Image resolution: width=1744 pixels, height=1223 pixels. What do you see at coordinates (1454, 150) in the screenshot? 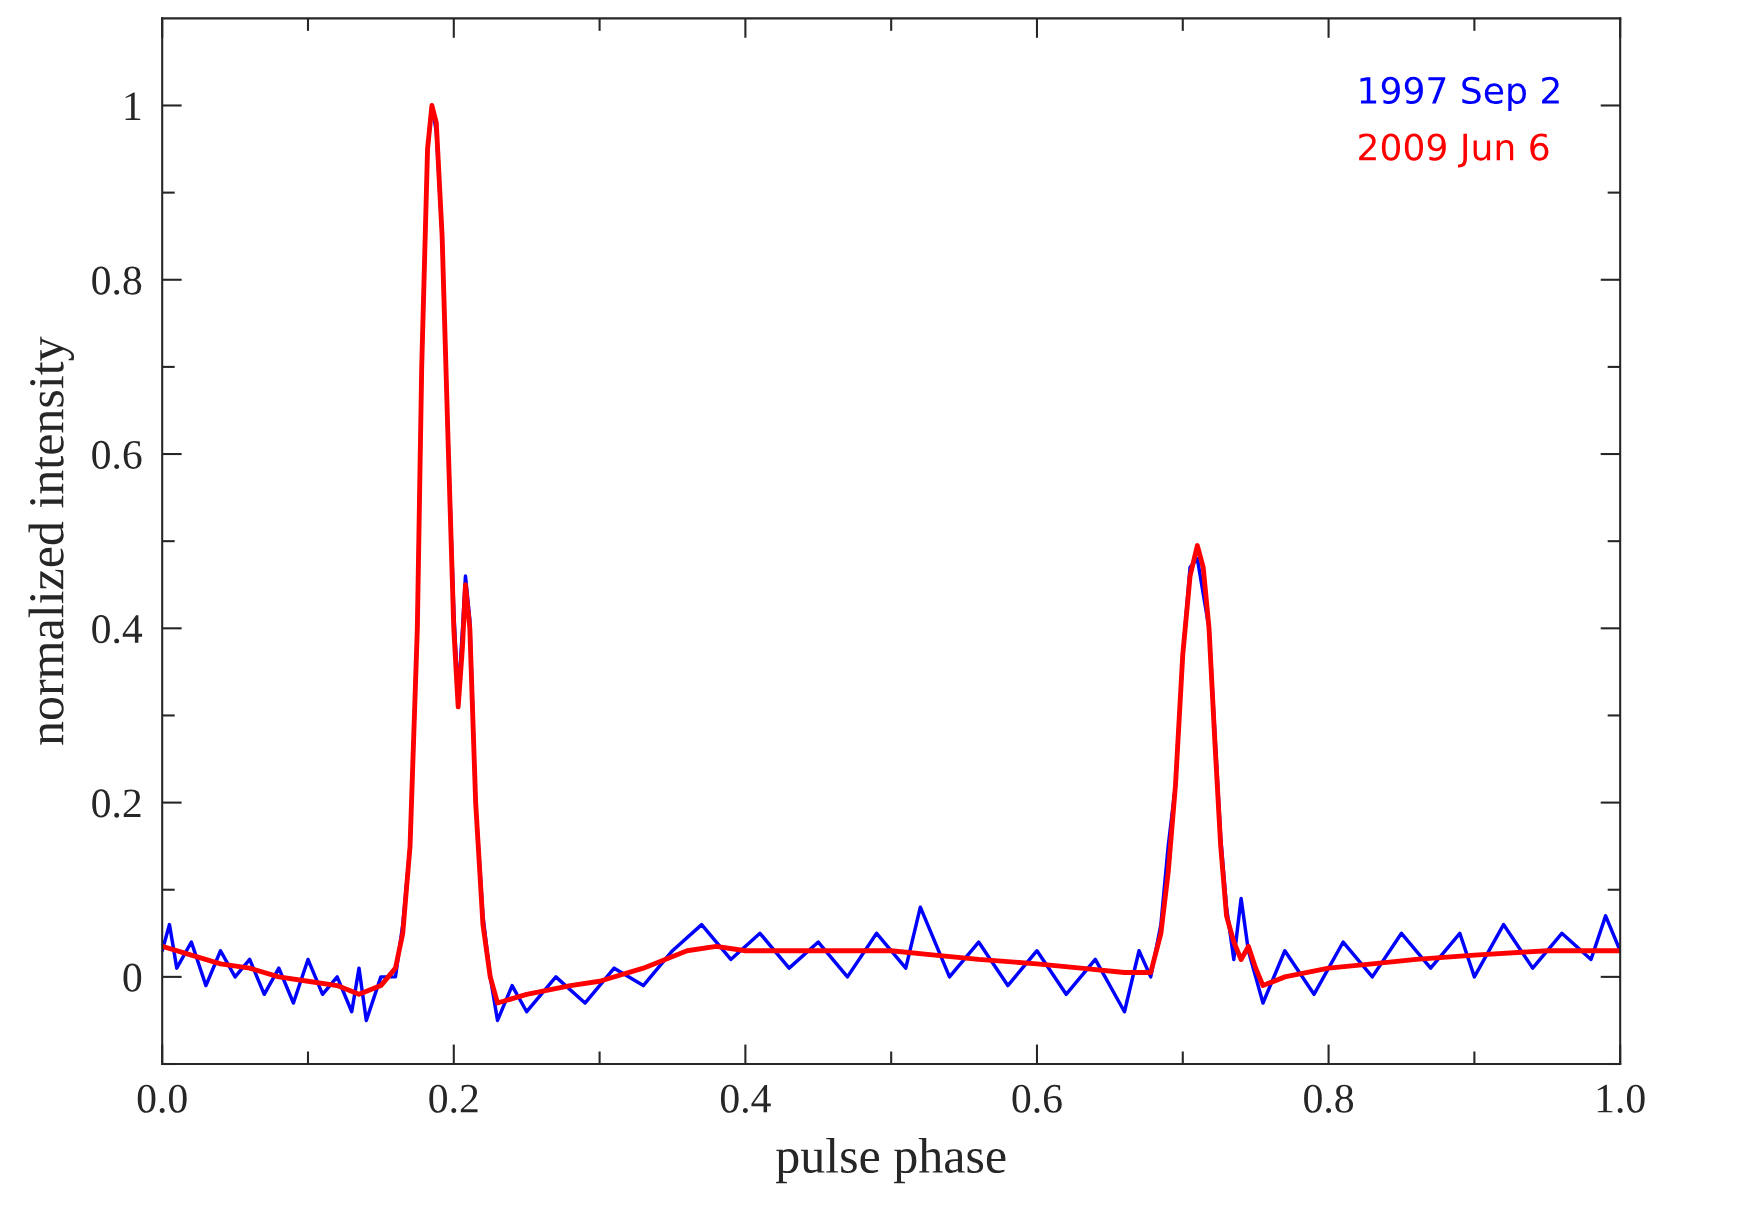
I see `text: 2009 Jun 6` at bounding box center [1454, 150].